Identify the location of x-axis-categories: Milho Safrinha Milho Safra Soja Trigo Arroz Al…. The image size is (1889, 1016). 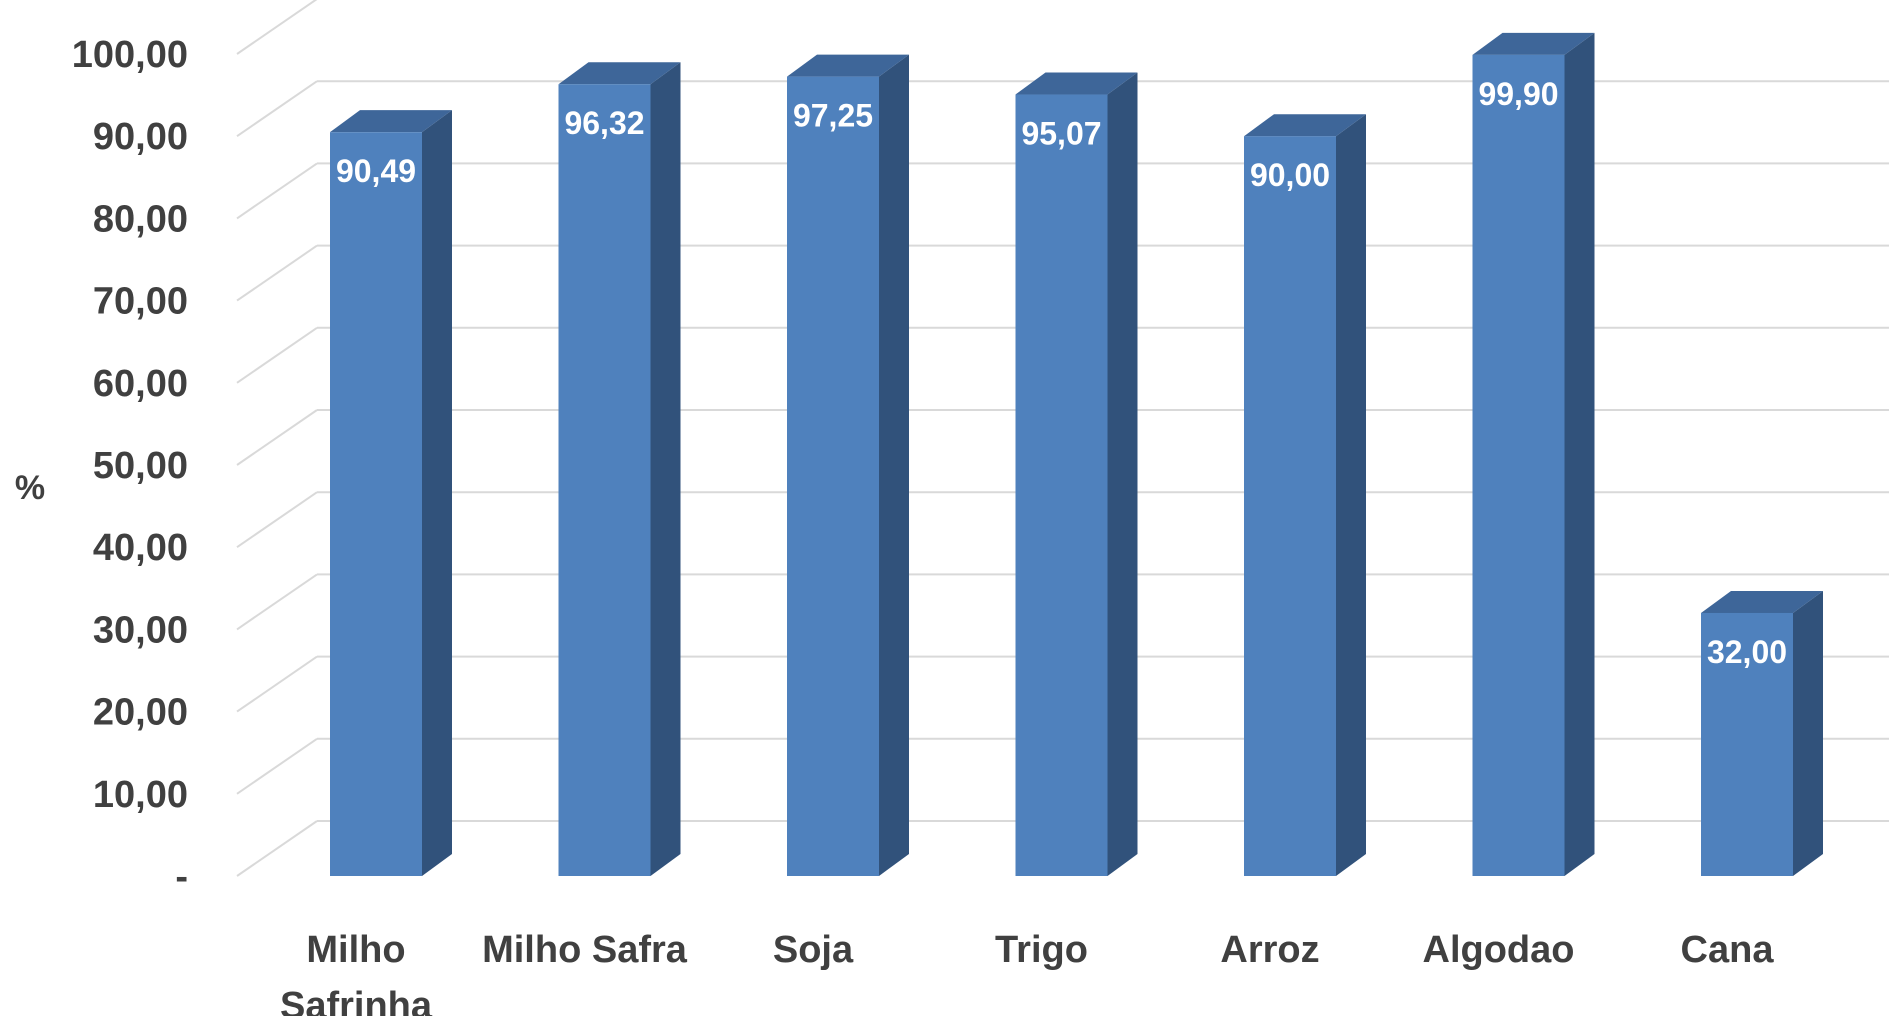
(1027, 972).